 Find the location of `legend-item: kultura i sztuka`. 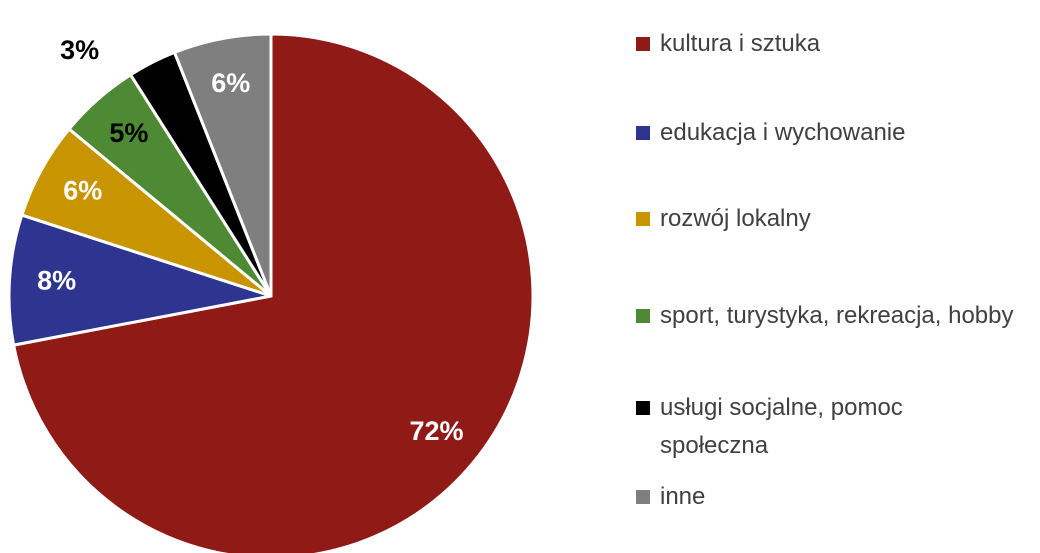

legend-item: kultura i sztuka is located at coordinates (813, 44).